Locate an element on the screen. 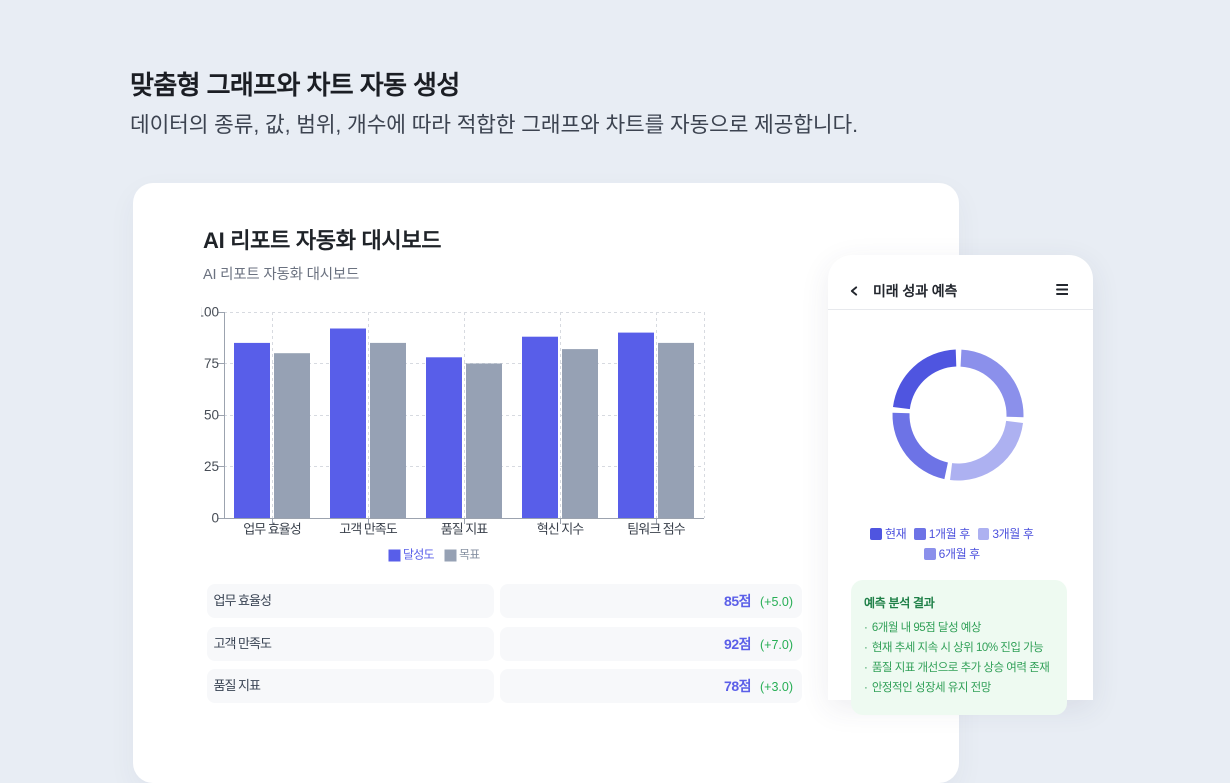 The image size is (1230, 783). svg-text: 업무 효율성 is located at coordinates (271, 529).